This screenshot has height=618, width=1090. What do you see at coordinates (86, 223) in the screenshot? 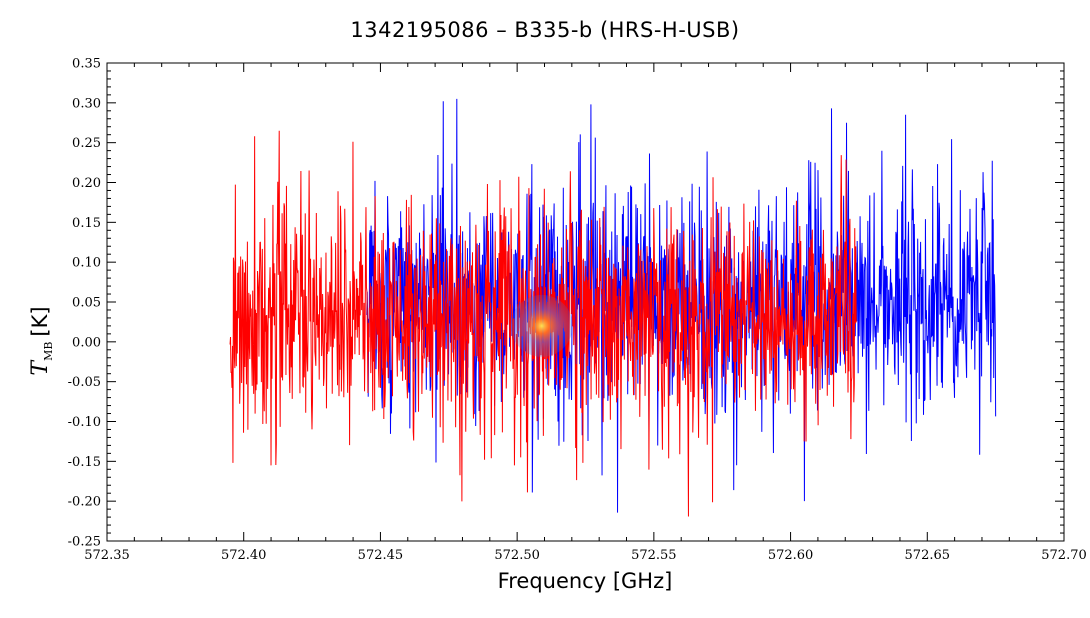
I see `y-tick-label: 0.15` at bounding box center [86, 223].